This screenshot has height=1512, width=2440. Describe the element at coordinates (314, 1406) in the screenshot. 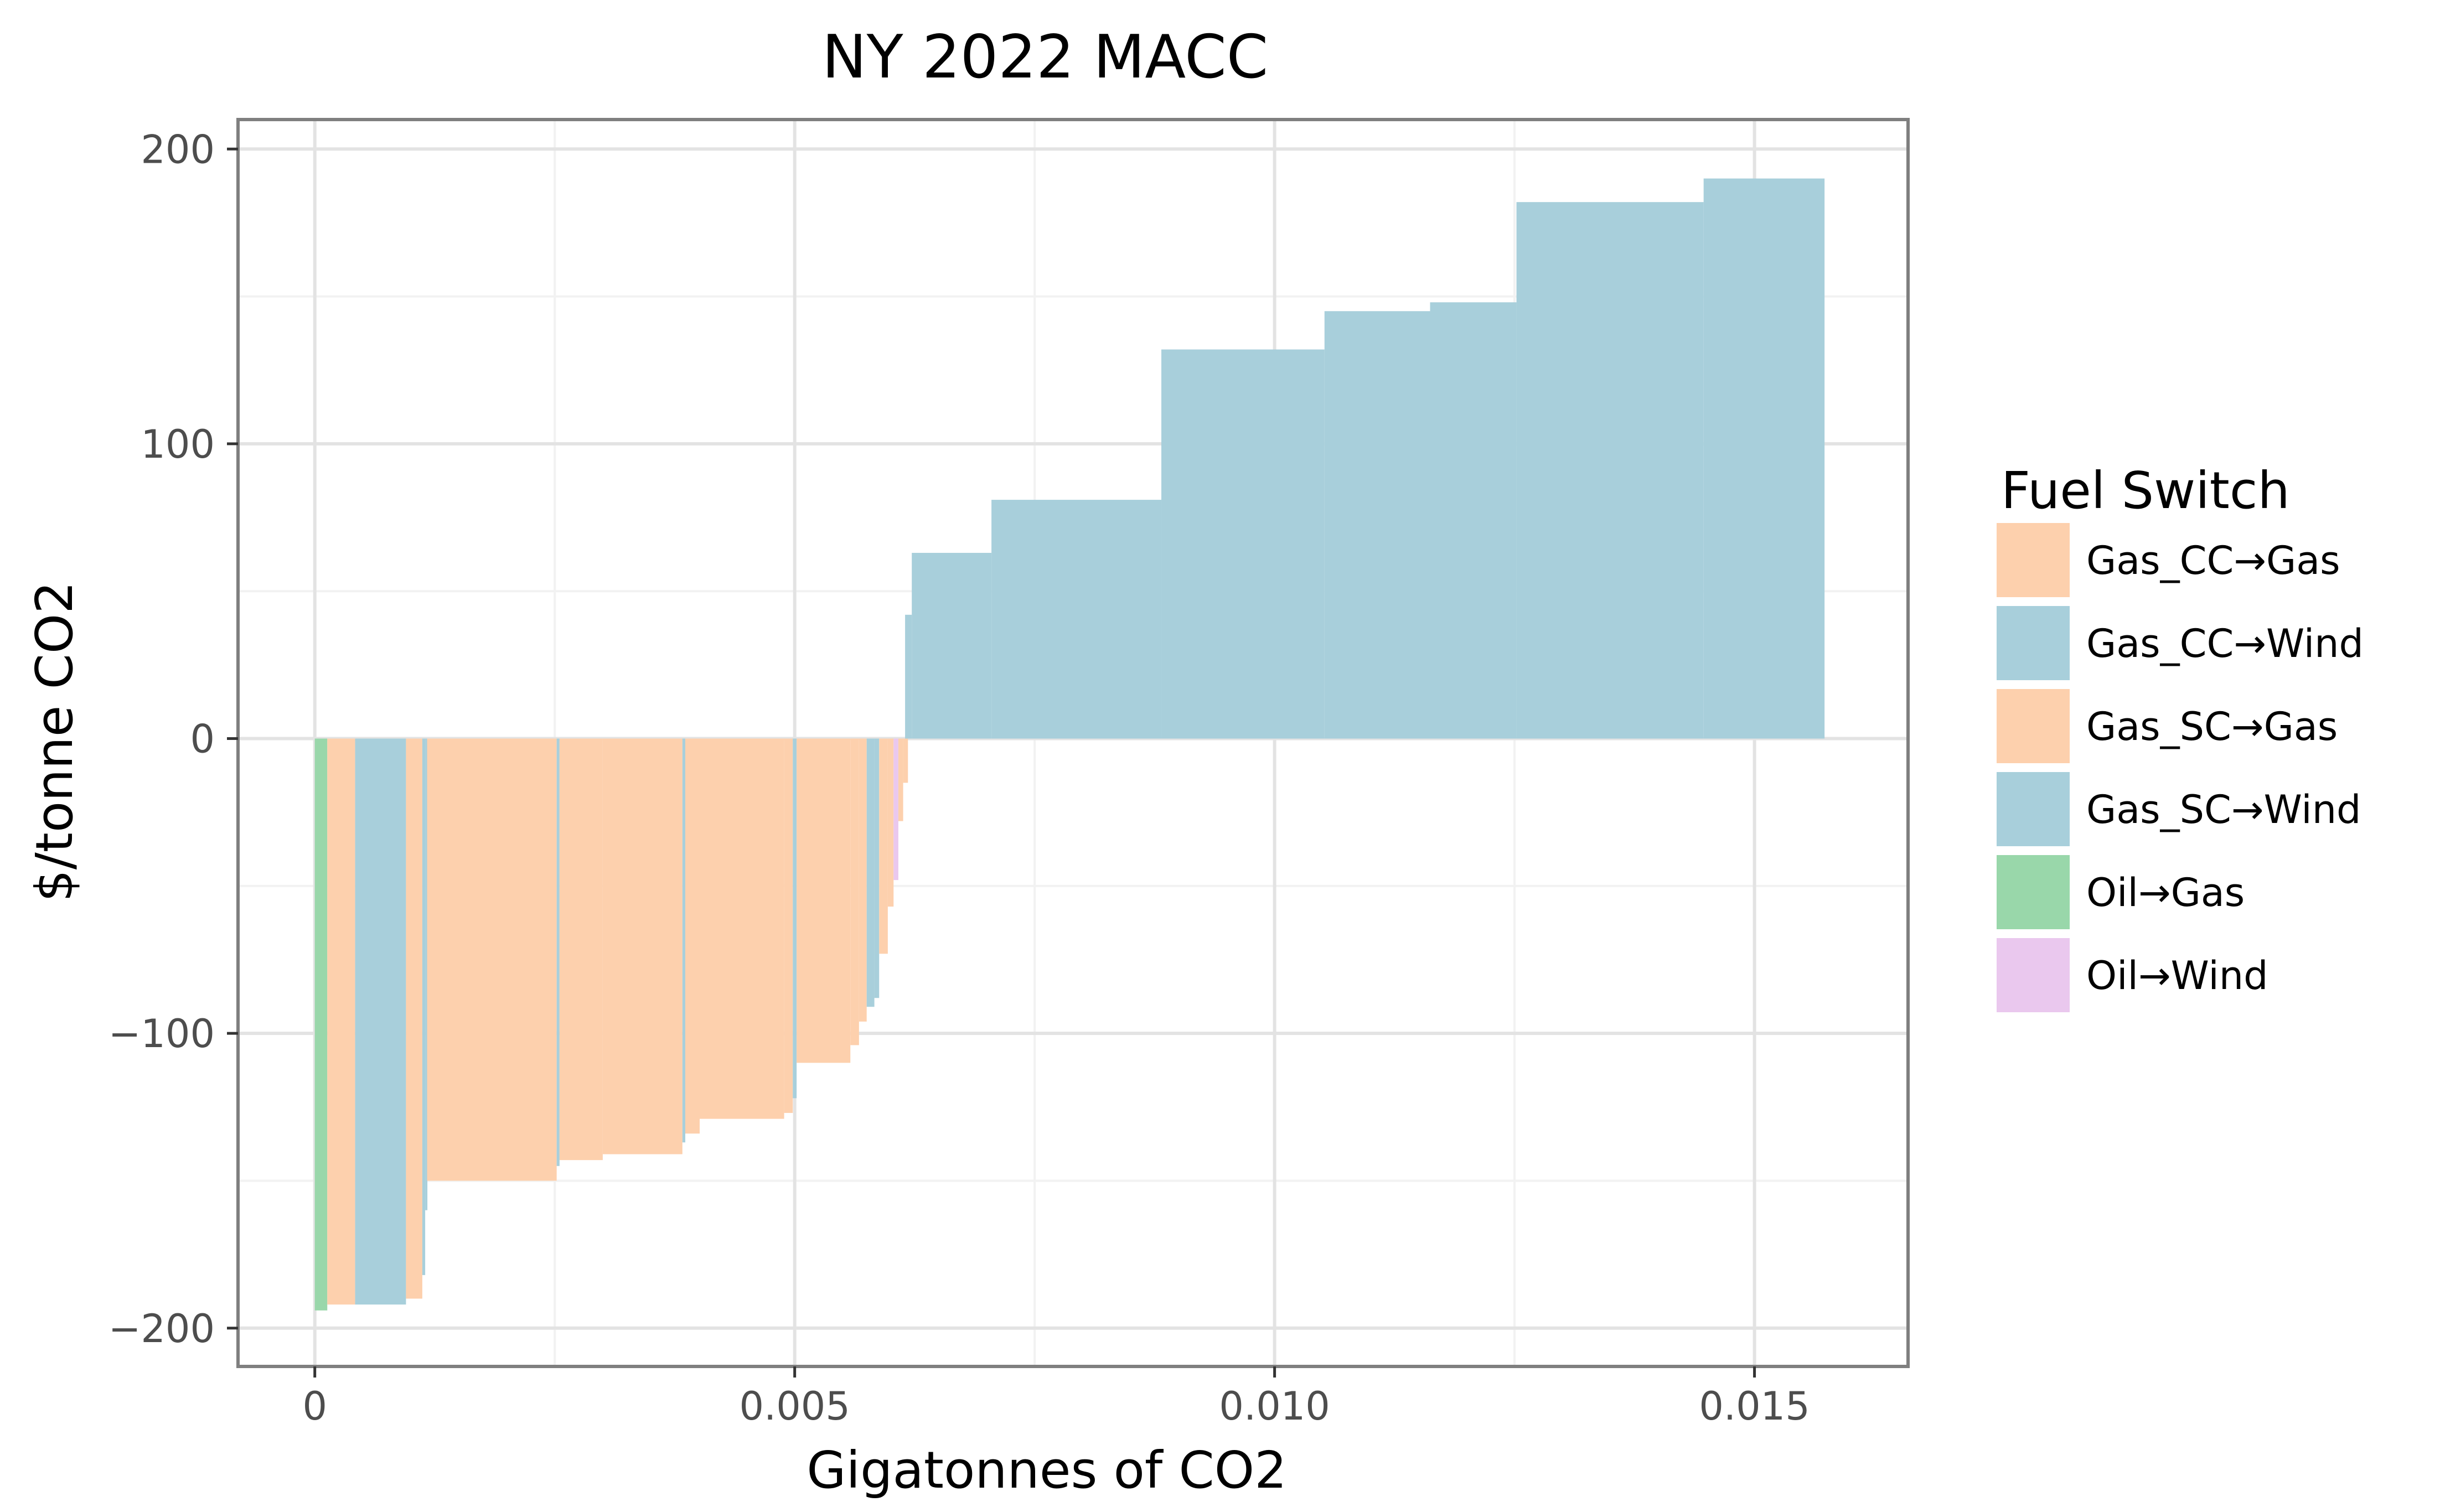

I see `x-tick-label: 0` at that location.